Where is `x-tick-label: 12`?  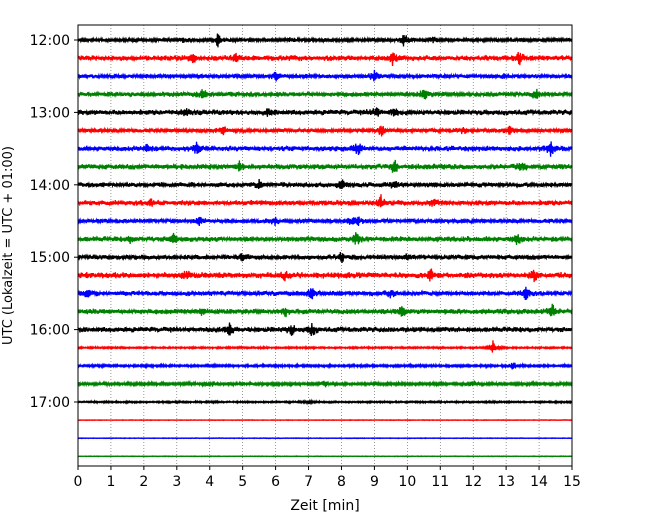
x-tick-label: 12 is located at coordinates (473, 482).